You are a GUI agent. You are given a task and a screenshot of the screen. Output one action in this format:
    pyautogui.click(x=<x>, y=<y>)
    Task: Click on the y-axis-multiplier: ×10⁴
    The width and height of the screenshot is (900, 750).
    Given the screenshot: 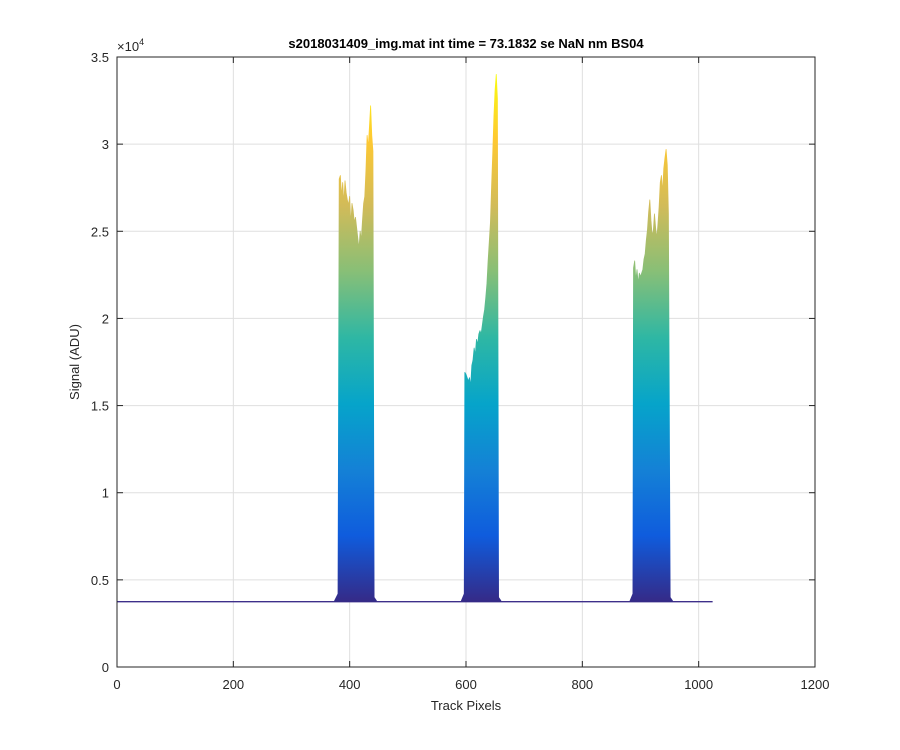 What is the action you would take?
    pyautogui.click(x=130, y=45)
    